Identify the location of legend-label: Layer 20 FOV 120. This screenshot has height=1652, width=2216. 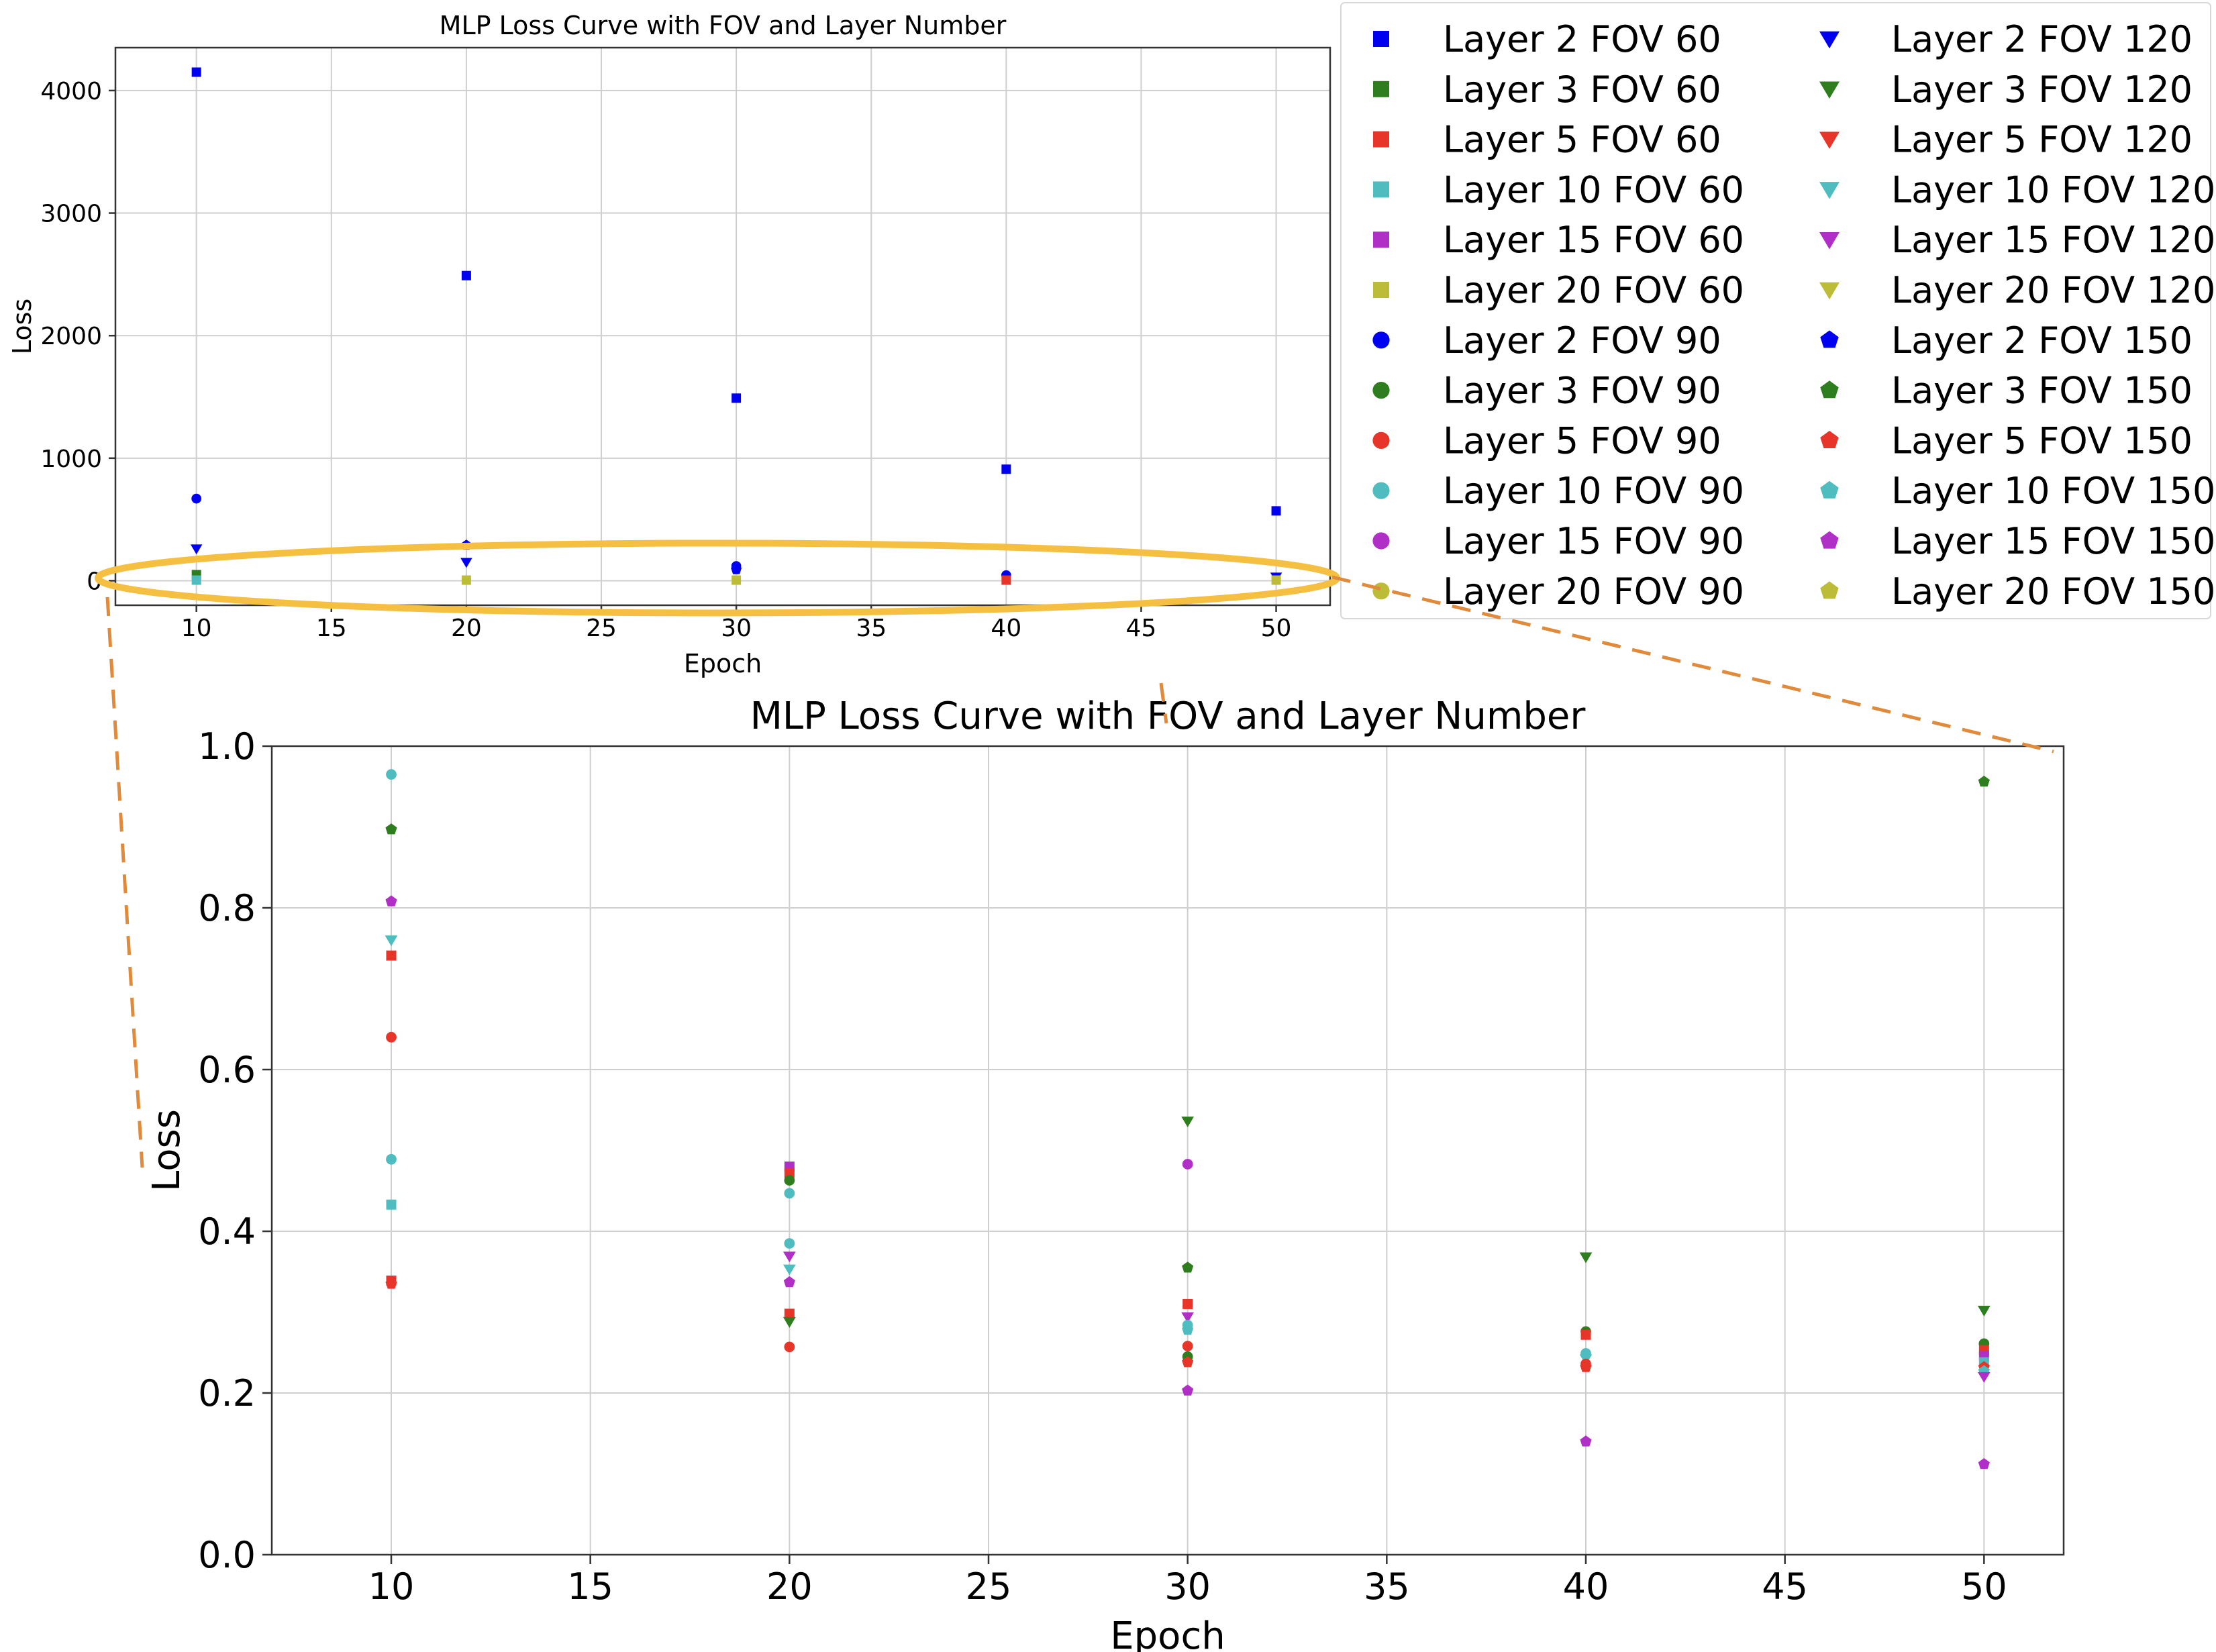
(2053, 290).